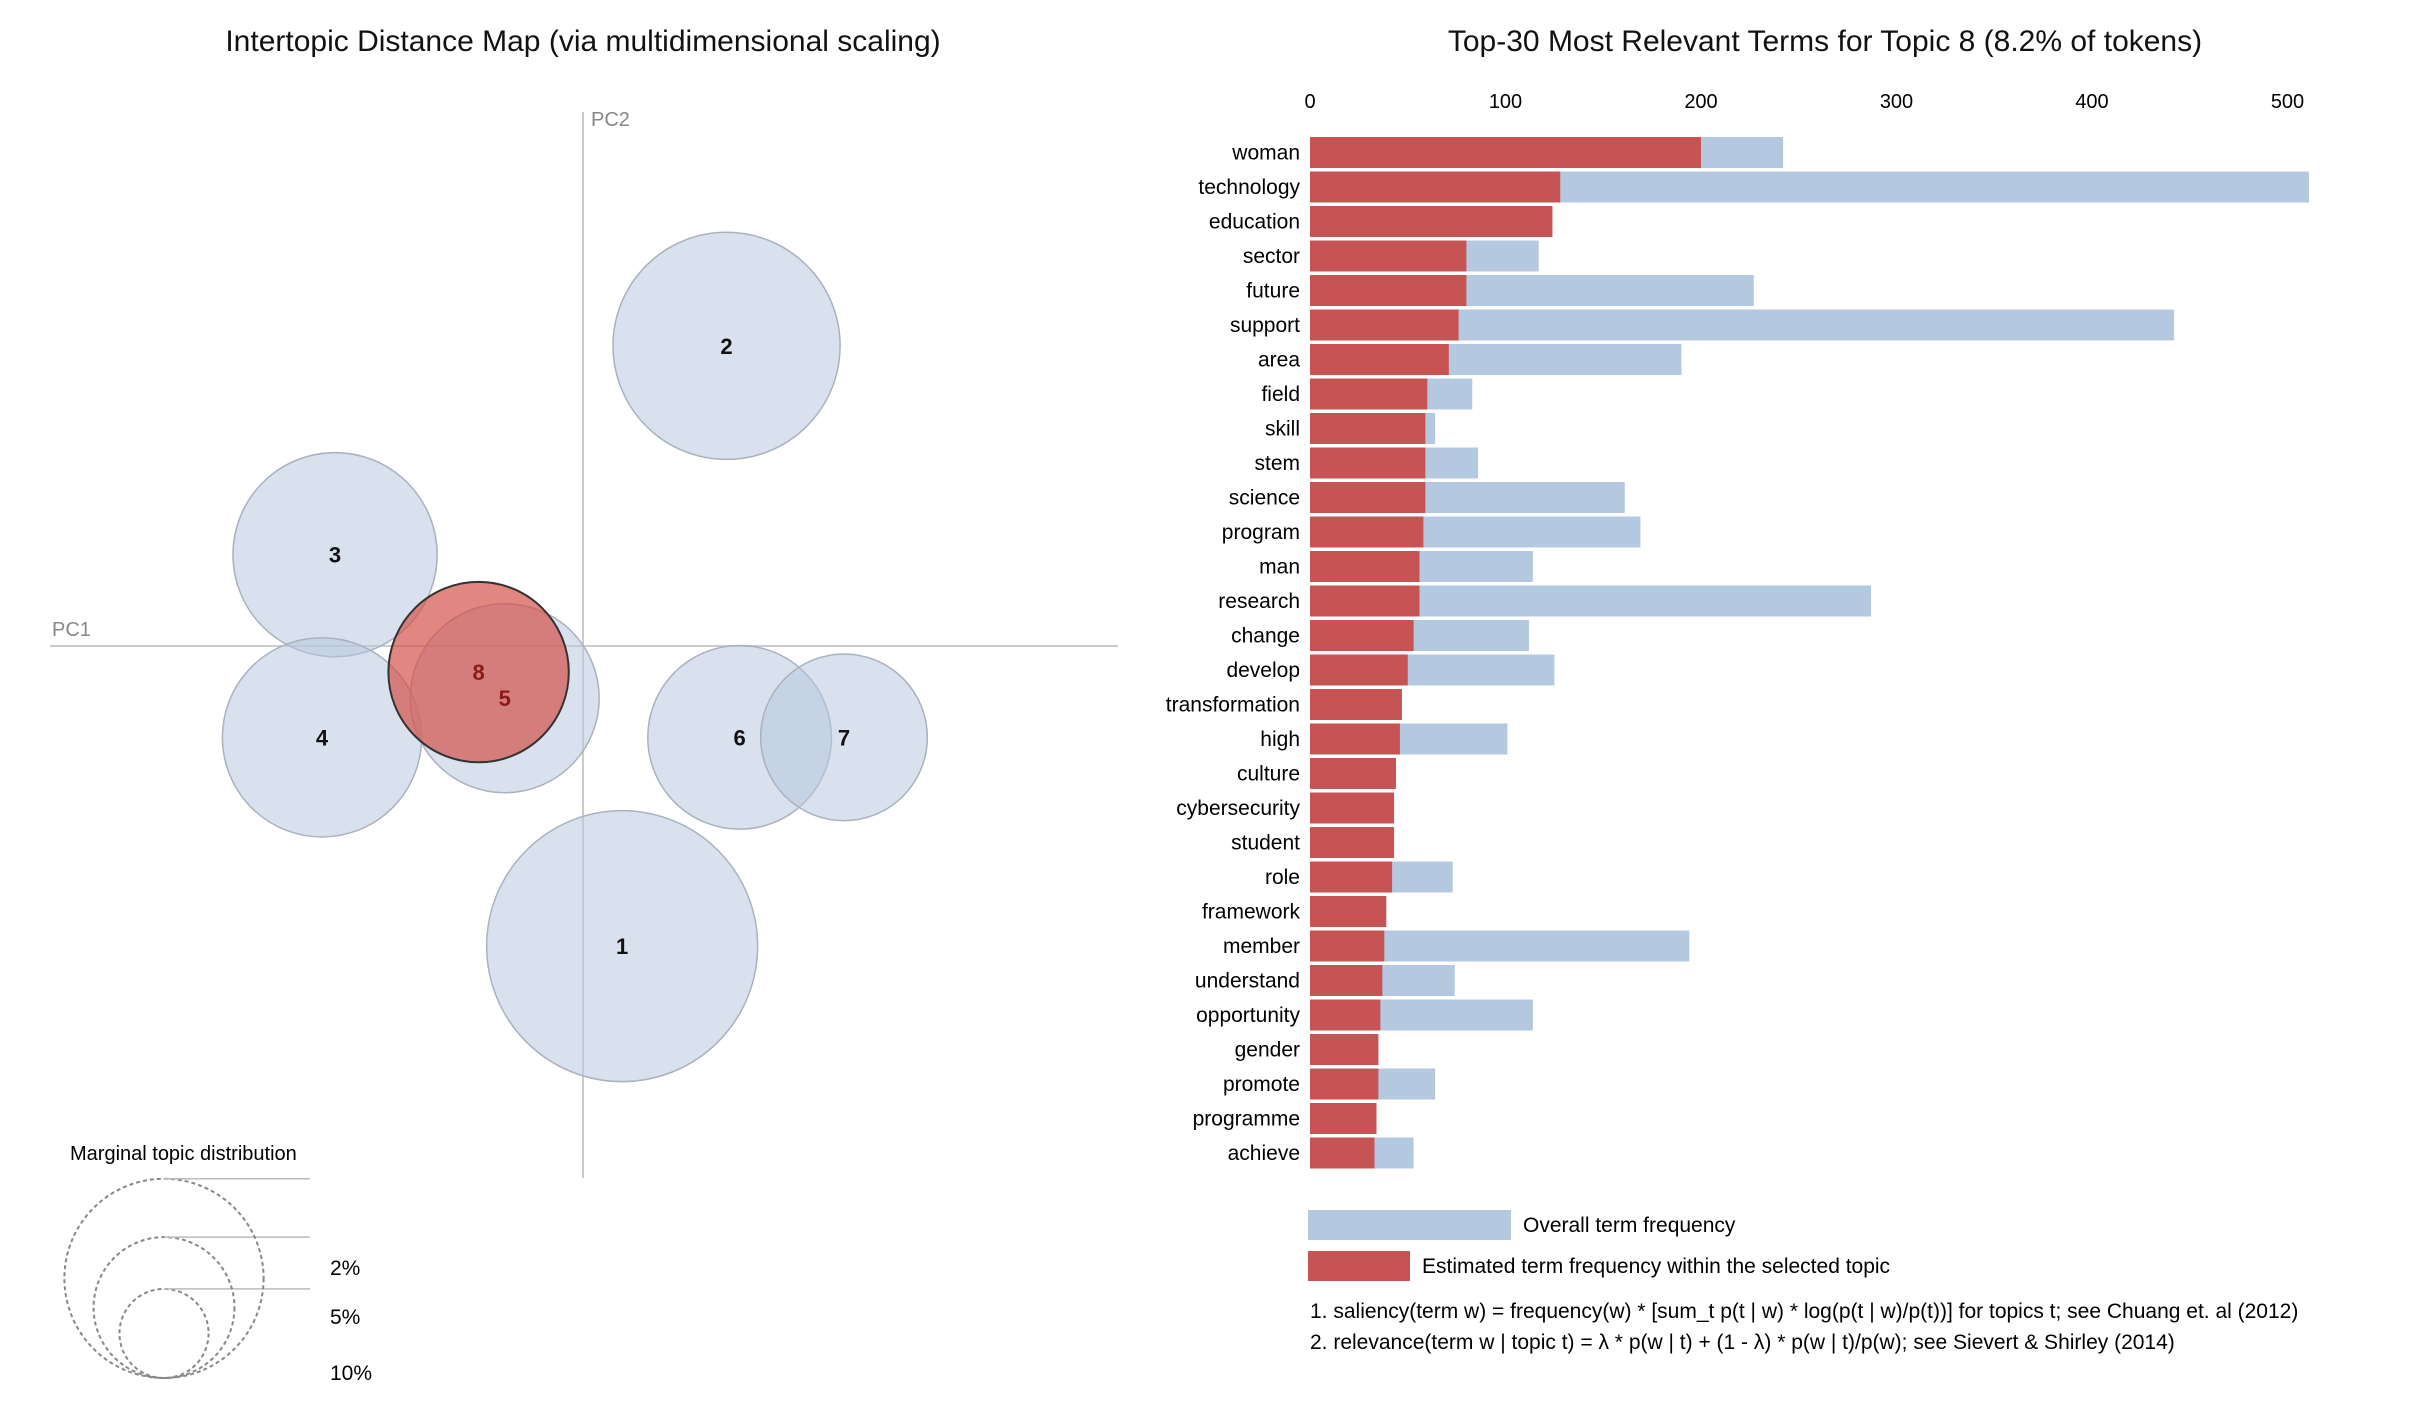 This screenshot has height=1404, width=2430. Describe the element at coordinates (1629, 1225) in the screenshot. I see `legend-label-overall: Overall term frequency` at that location.